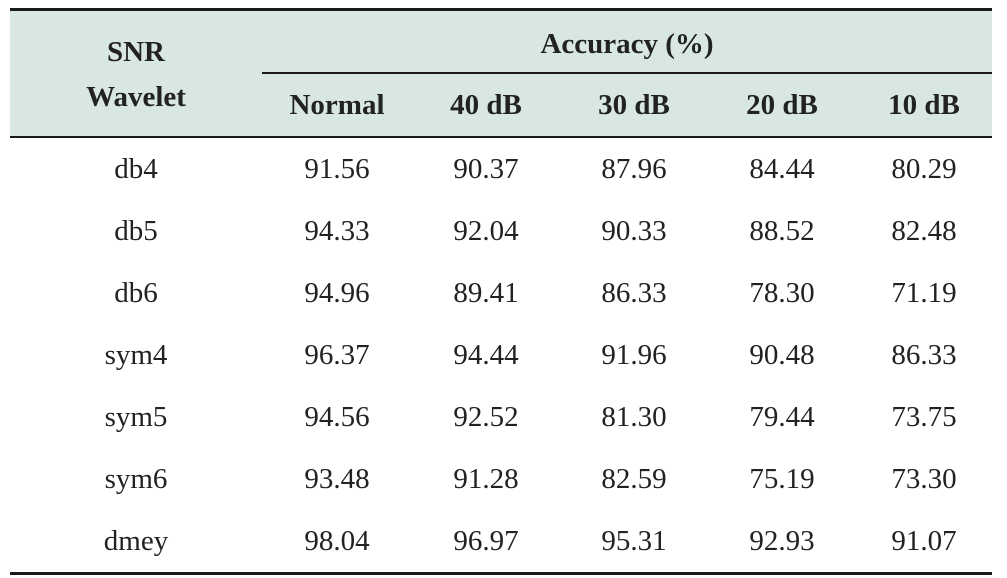  What do you see at coordinates (782, 230) in the screenshot?
I see `table-cell: 88.52` at bounding box center [782, 230].